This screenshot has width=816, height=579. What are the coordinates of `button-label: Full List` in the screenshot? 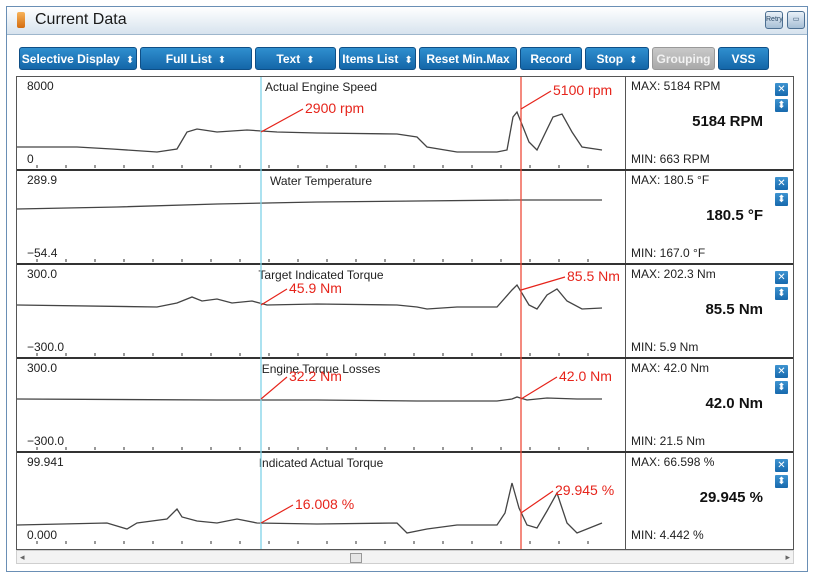 It's located at (188, 59).